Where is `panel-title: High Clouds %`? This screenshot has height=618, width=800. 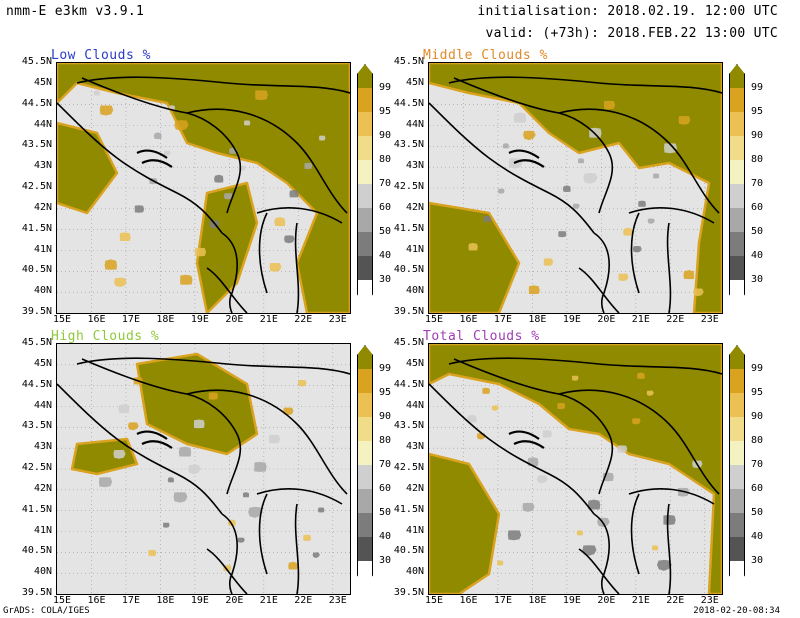 panel-title: High Clouds % is located at coordinates (105, 336).